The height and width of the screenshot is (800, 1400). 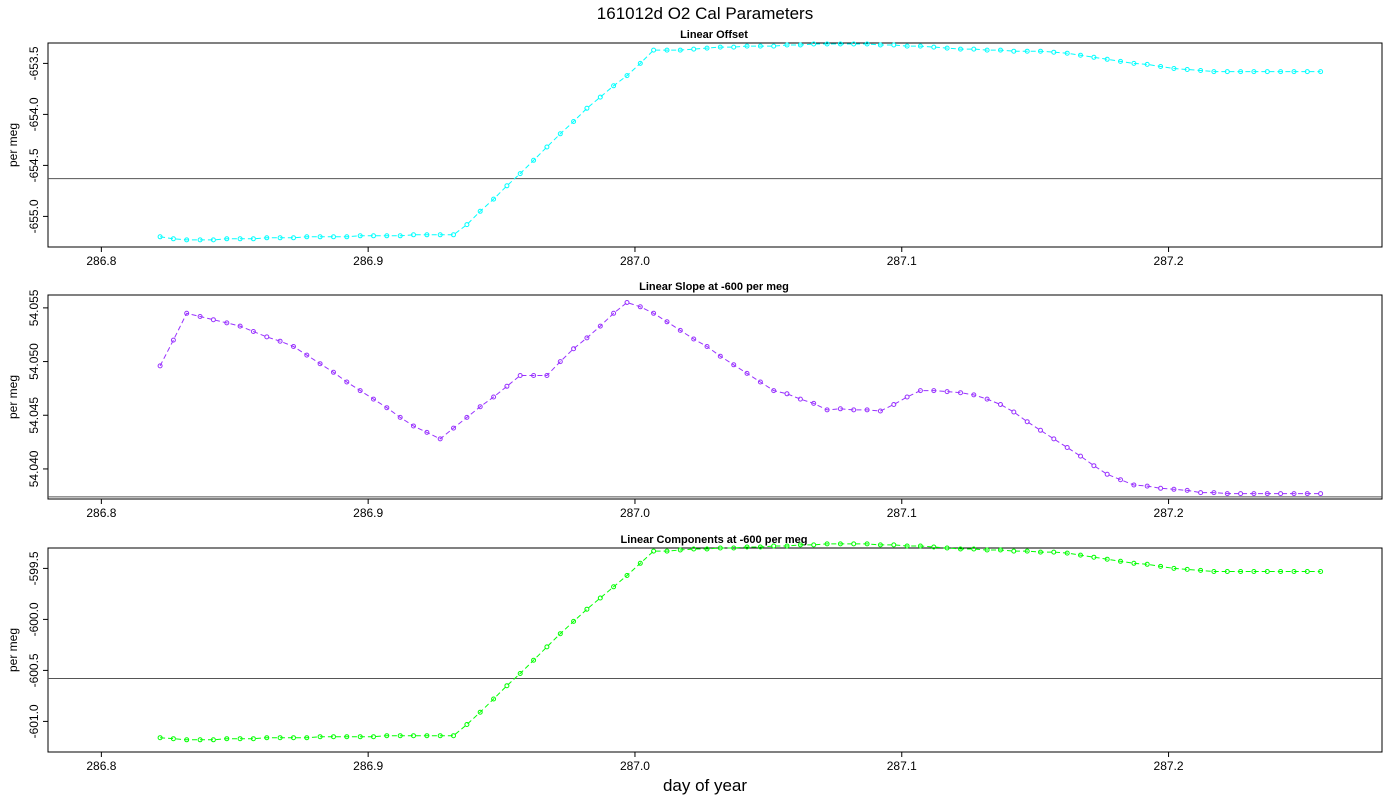 What do you see at coordinates (635, 513) in the screenshot?
I see `x-tick-label: 287.0` at bounding box center [635, 513].